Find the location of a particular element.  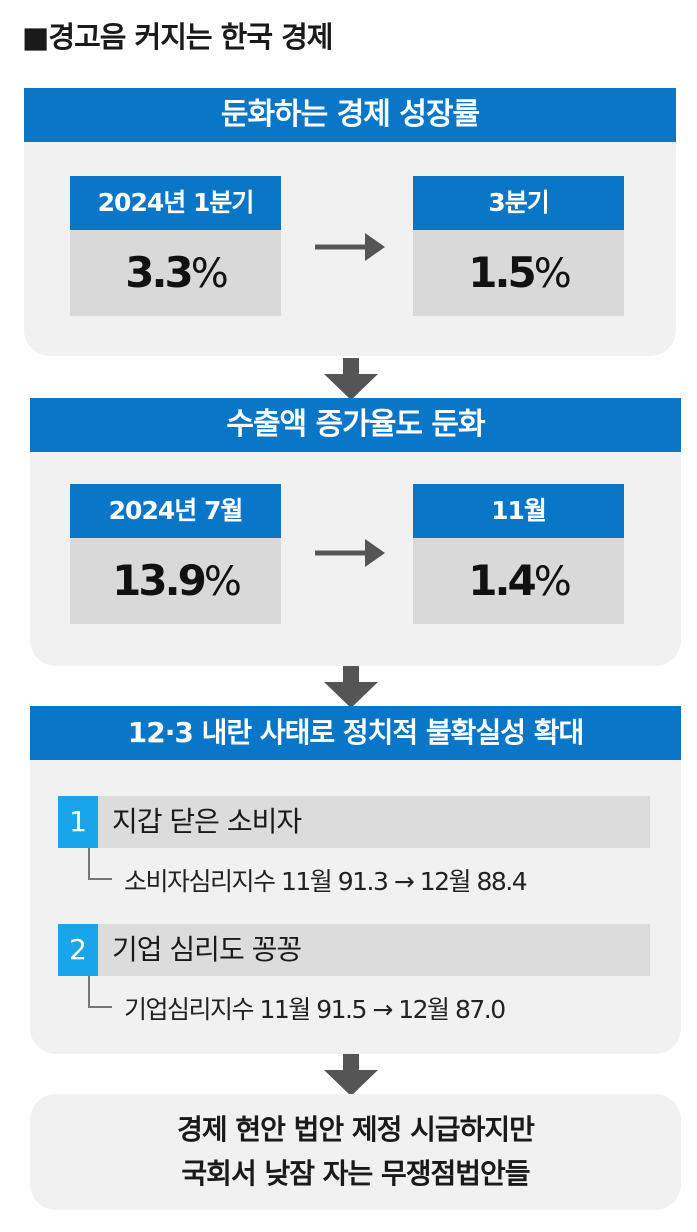

item-title: 기업 심리도 꽁꽁 is located at coordinates (374, 950).